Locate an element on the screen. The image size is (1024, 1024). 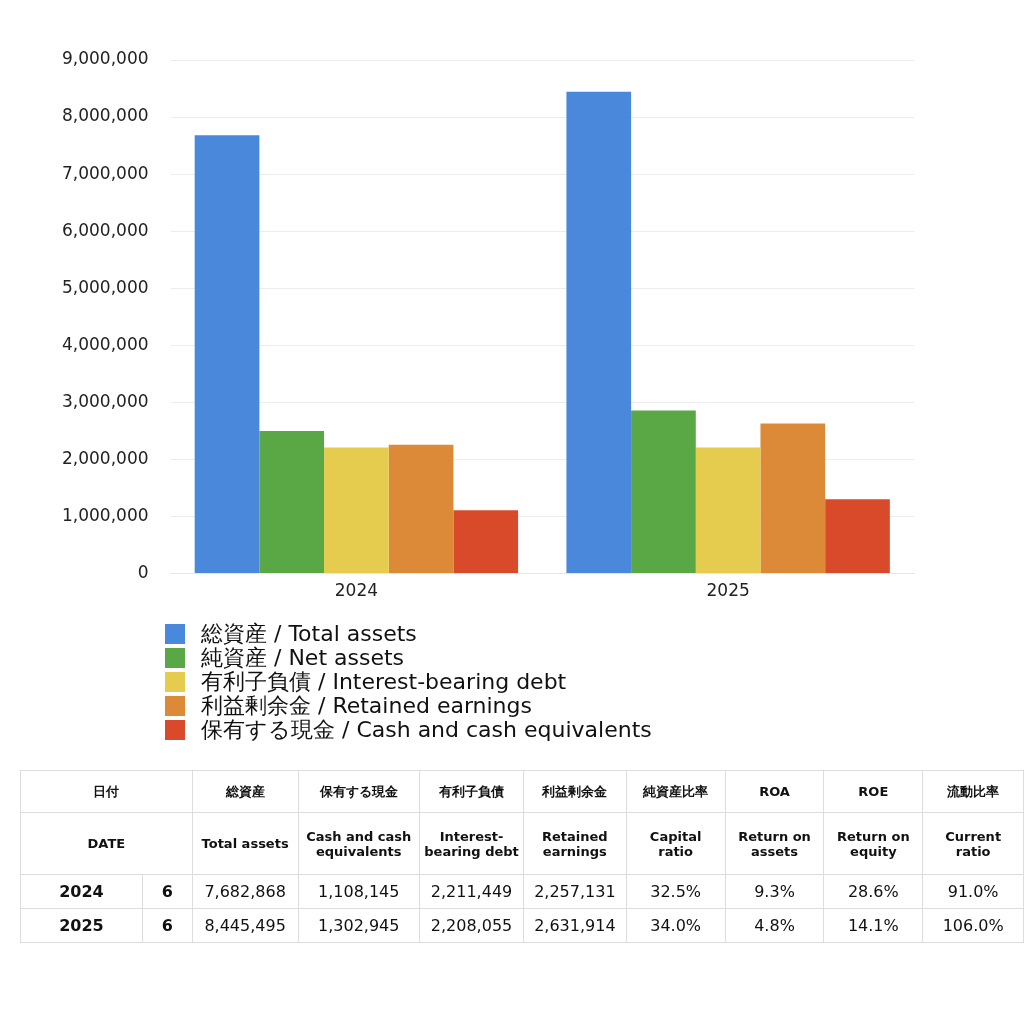
text: Capital ratio is located at coordinates (676, 843).